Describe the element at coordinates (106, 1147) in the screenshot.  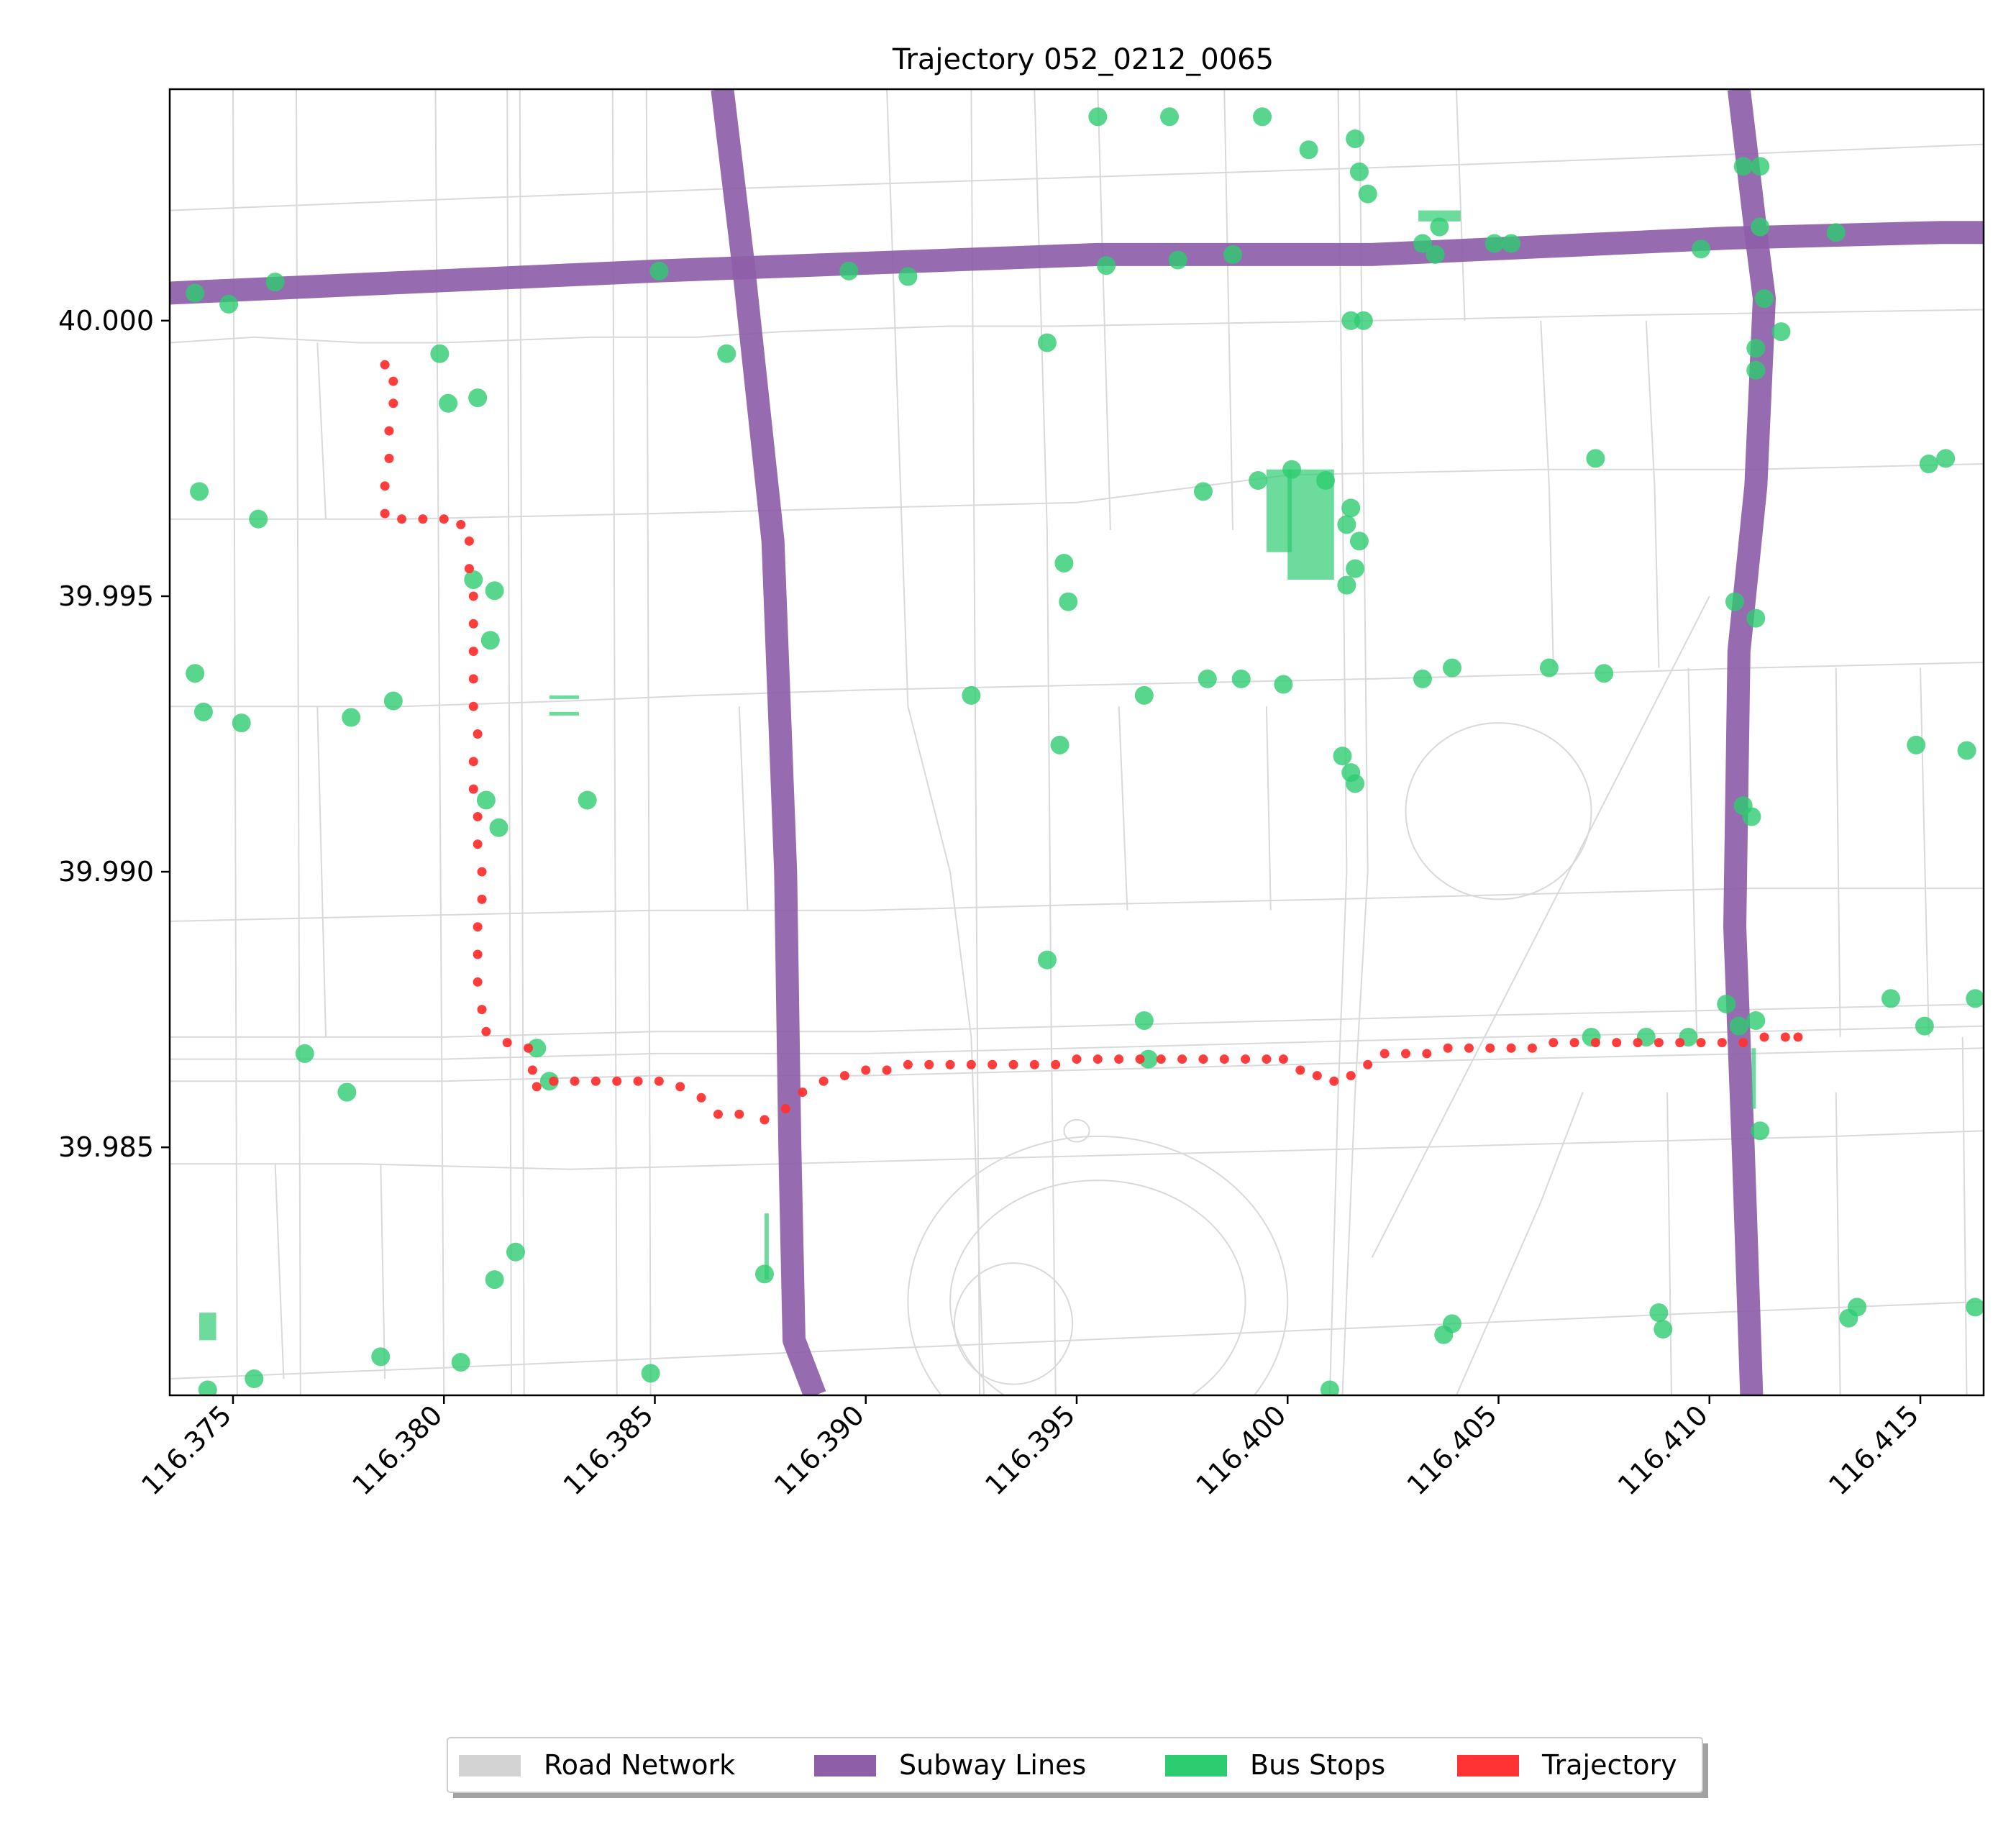
I see `y-tick-label: 39.985` at that location.